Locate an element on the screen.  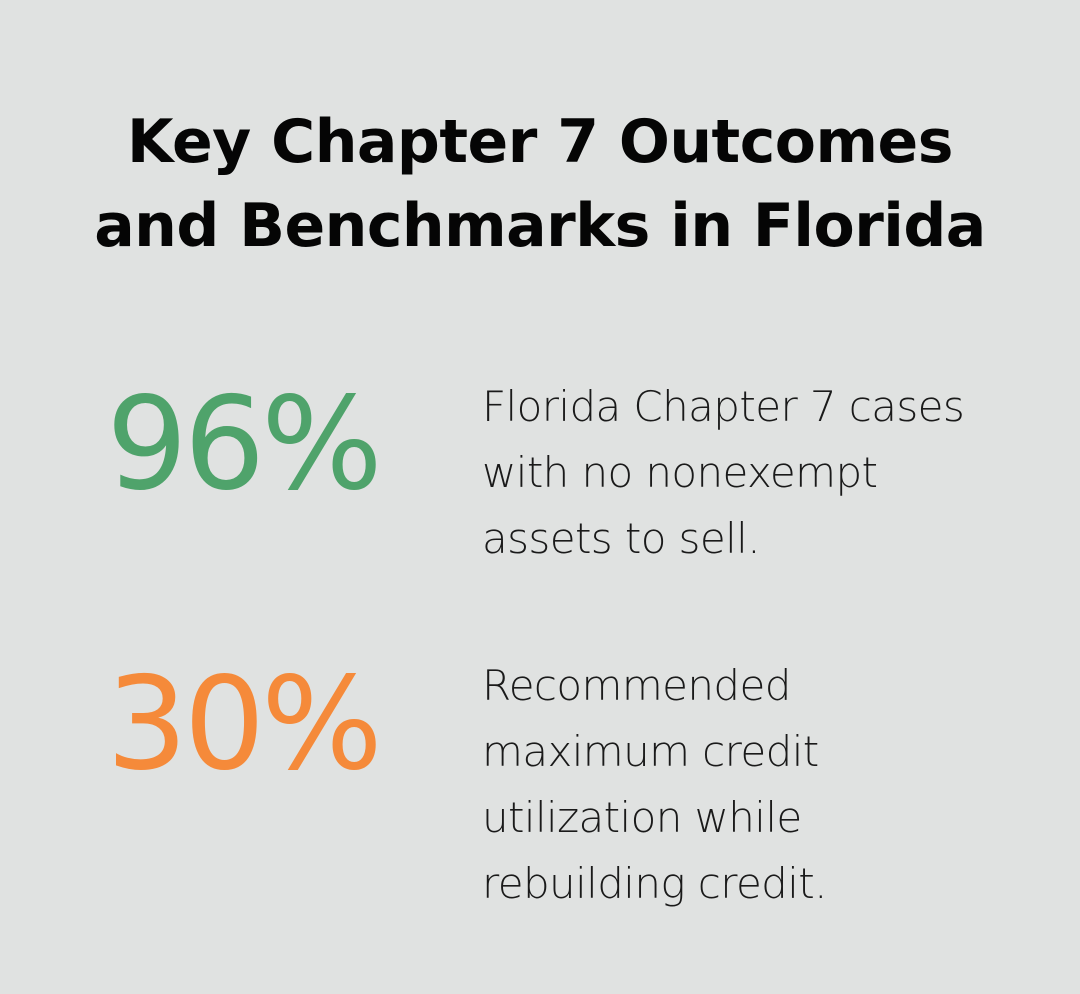
stat-value: 30% is located at coordinates (244, 724).